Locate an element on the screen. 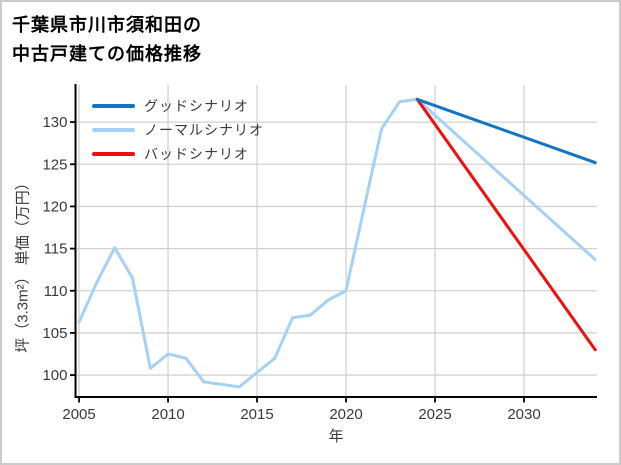 The image size is (621, 465). bad-scenario-line-swatch is located at coordinates (113, 154).